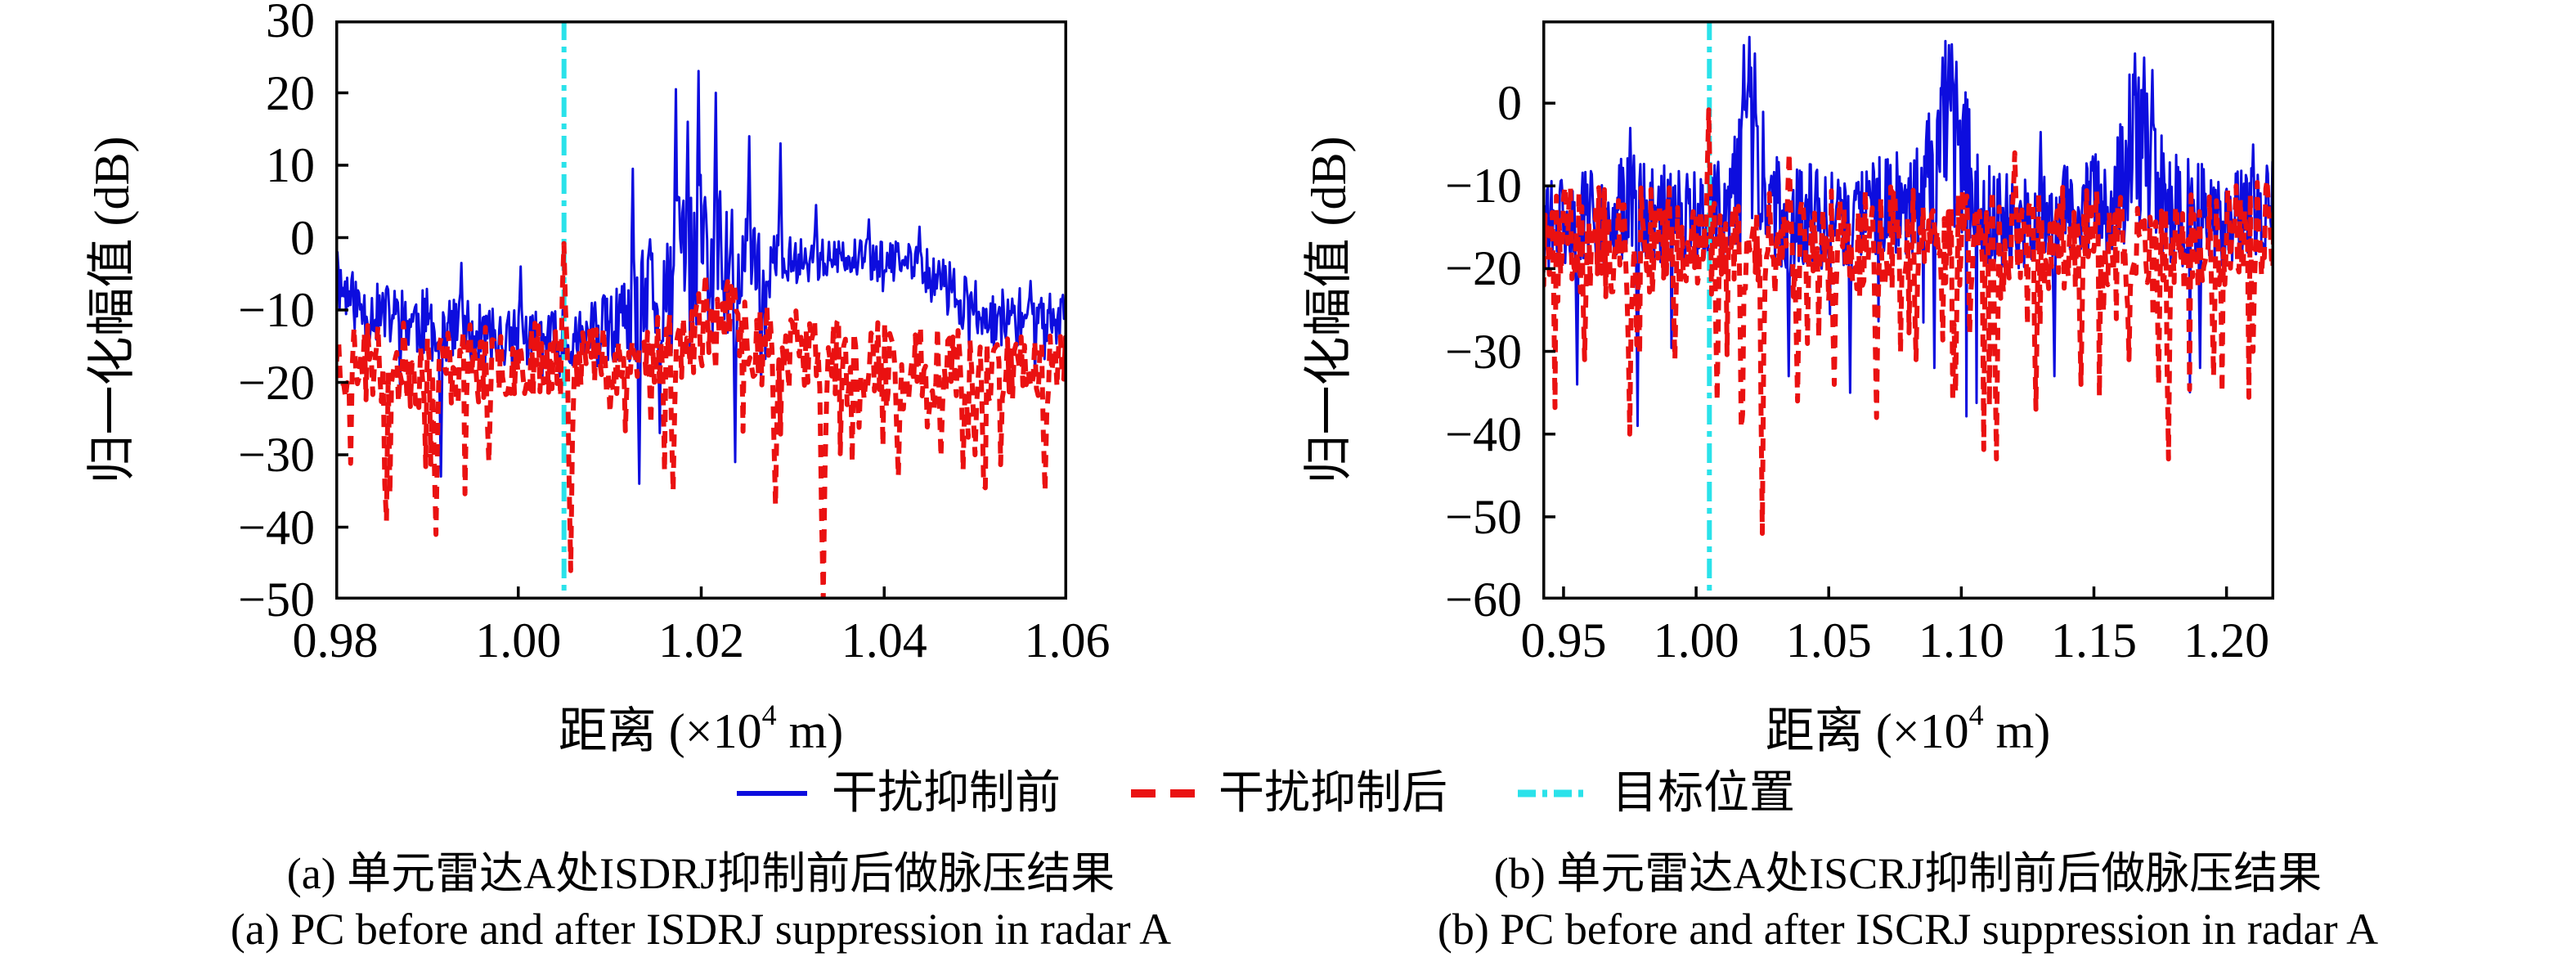  What do you see at coordinates (1067, 640) in the screenshot?
I see `chart-a-x-tick-label: 1.06` at bounding box center [1067, 640].